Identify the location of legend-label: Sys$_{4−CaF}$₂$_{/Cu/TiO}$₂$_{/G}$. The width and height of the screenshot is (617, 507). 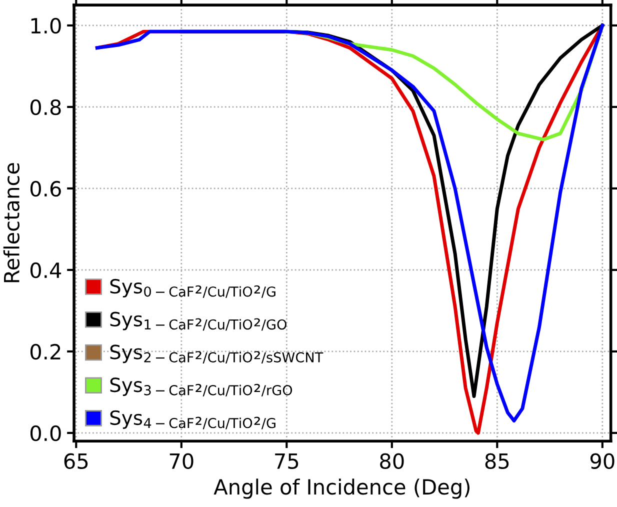
(193, 420).